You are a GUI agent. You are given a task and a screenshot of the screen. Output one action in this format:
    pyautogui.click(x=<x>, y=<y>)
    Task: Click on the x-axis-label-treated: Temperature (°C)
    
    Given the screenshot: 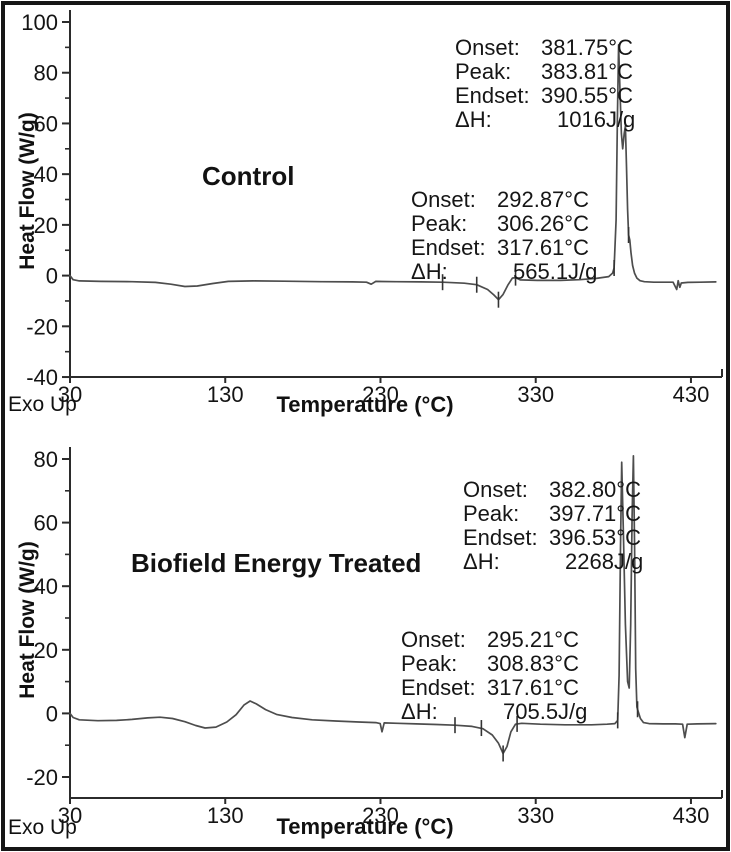 What is the action you would take?
    pyautogui.click(x=365, y=826)
    